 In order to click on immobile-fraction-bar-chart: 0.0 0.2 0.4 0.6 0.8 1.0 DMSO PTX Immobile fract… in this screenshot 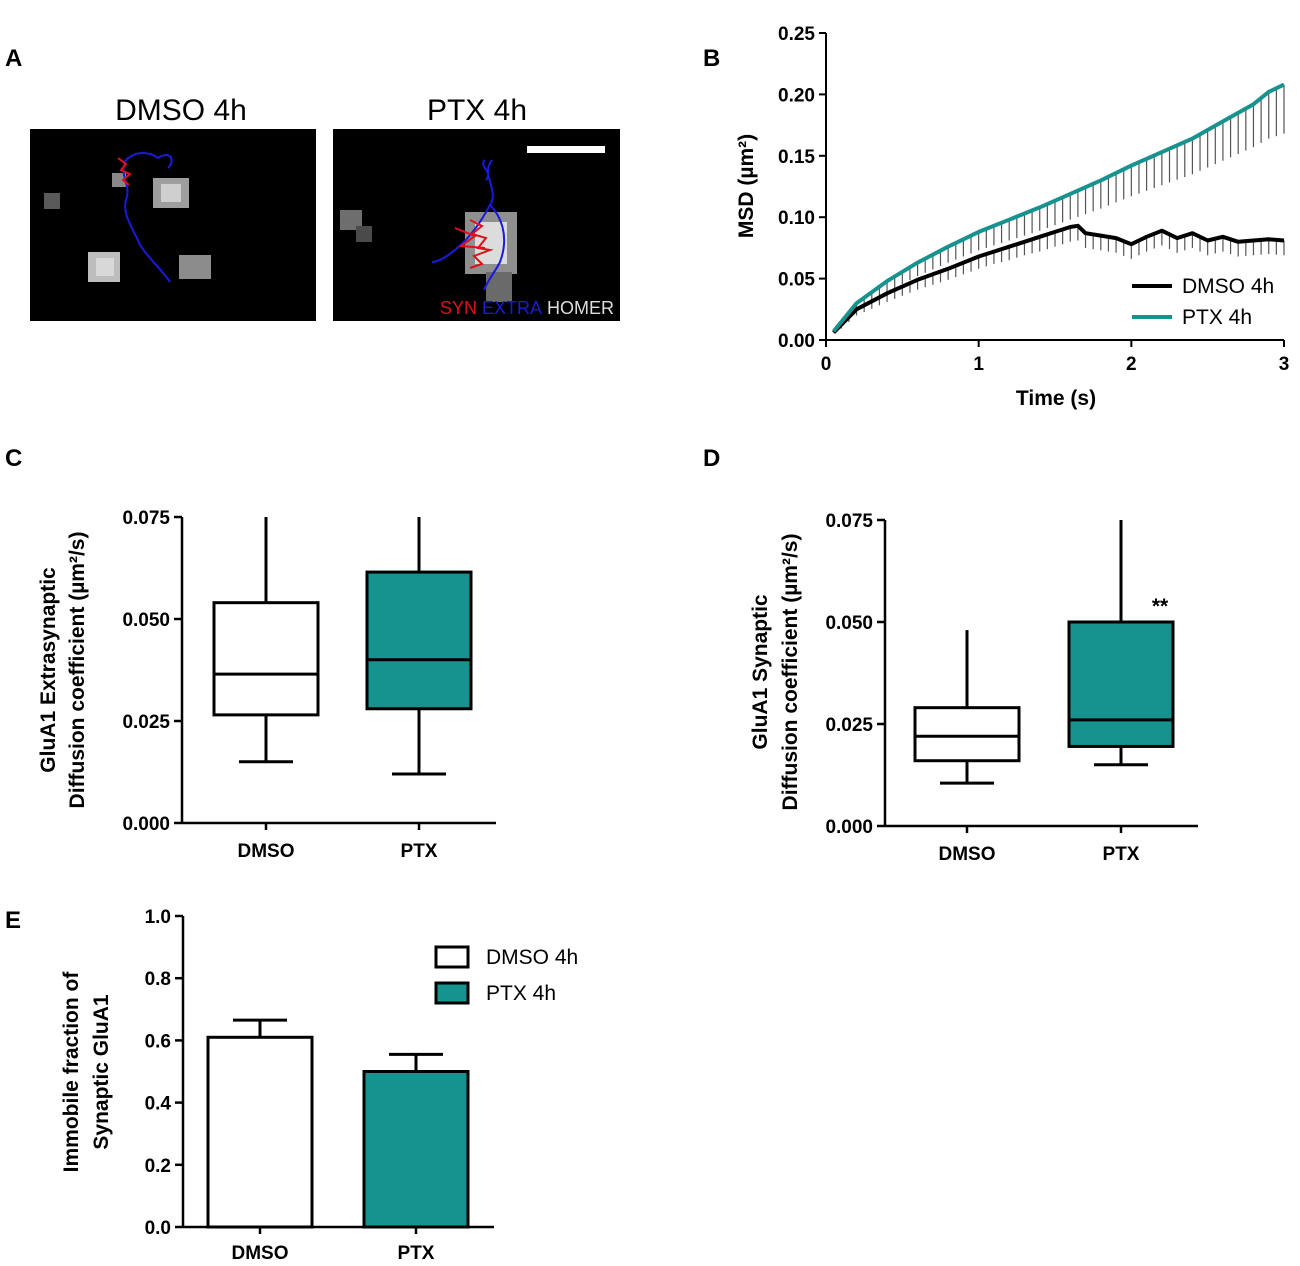, I will do `click(319, 1085)`.